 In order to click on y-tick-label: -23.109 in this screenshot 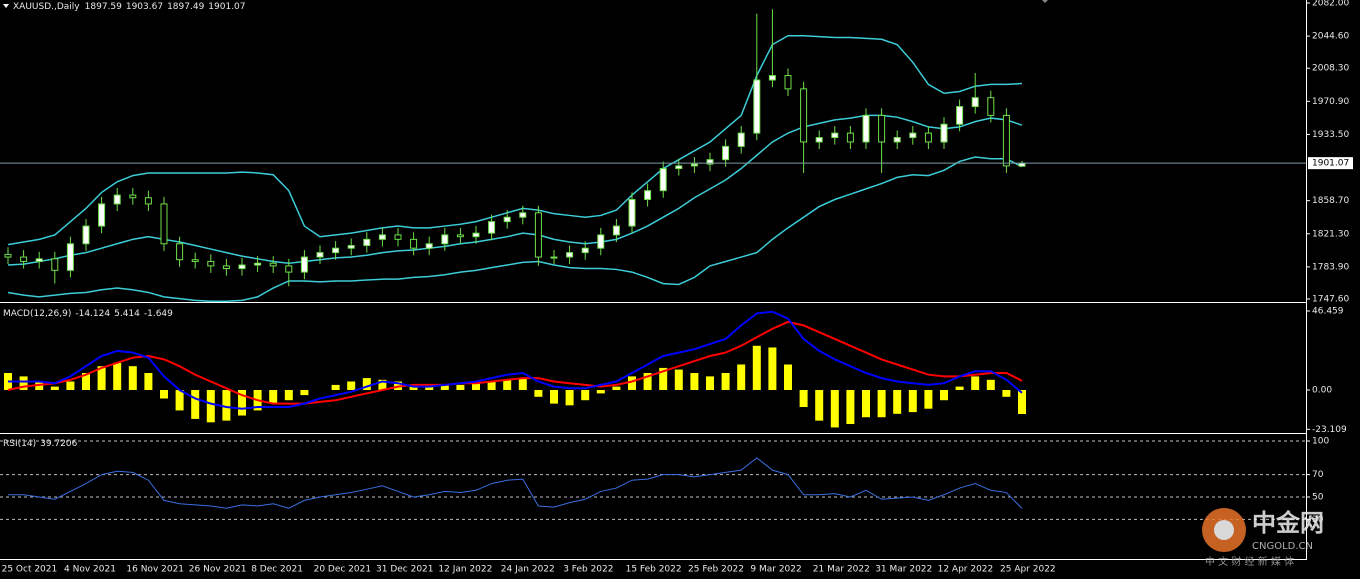, I will do `click(1329, 430)`.